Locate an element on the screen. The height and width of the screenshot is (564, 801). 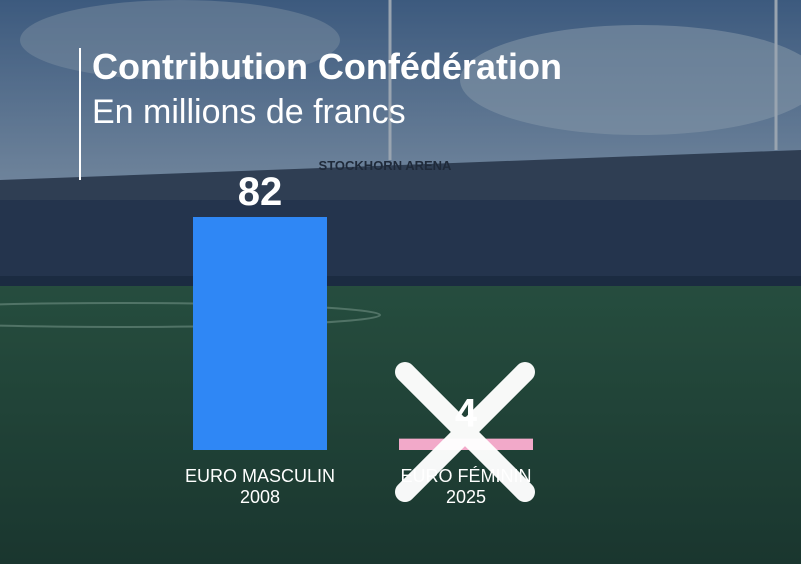
value-label: 82 is located at coordinates (260, 192).